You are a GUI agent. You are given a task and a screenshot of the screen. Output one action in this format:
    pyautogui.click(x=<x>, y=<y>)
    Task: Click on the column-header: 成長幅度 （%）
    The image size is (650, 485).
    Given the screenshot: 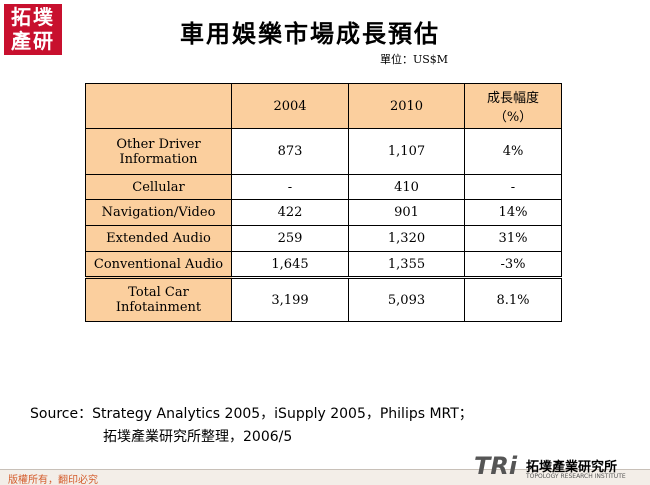 What is the action you would take?
    pyautogui.click(x=513, y=106)
    